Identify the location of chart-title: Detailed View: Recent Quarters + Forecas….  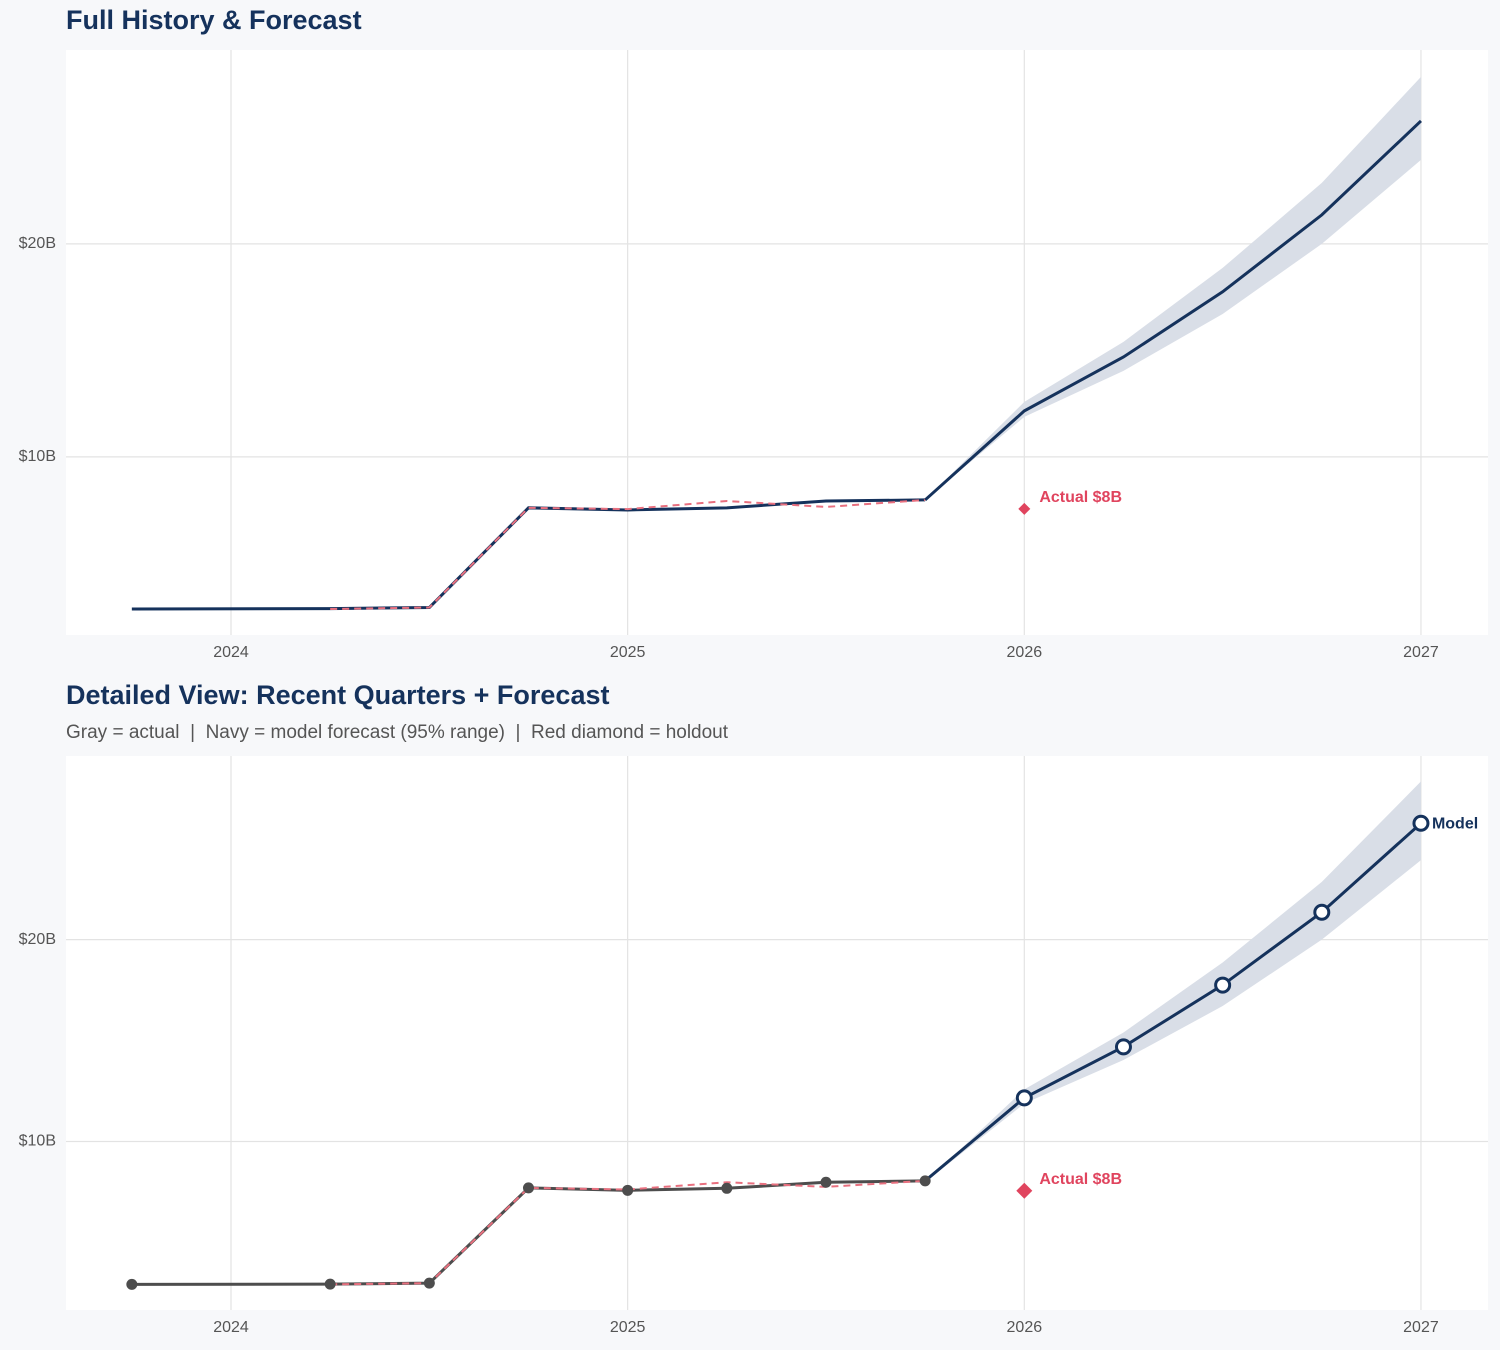
(337, 695).